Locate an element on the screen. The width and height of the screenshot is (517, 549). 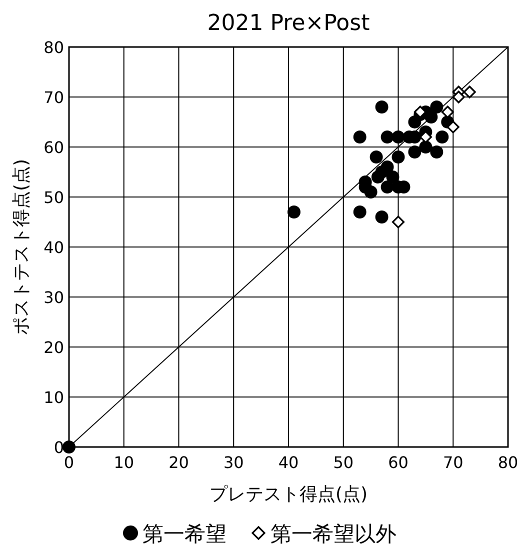
y-tick-label: 0 is located at coordinates (59, 447).